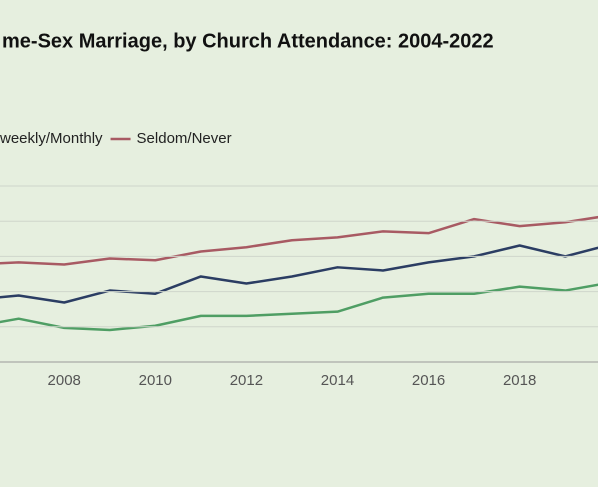 The width and height of the screenshot is (598, 487). I want to click on x-tick-label: 2008, so click(64, 380).